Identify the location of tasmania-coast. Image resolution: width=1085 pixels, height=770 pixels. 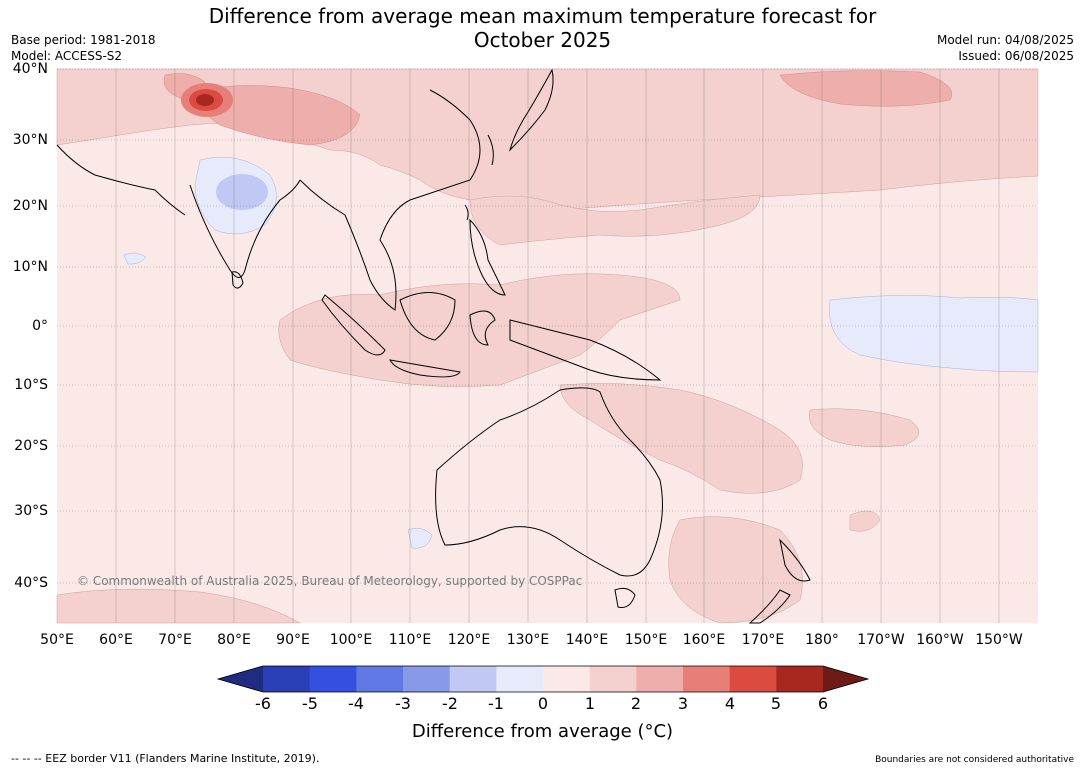
(625, 597).